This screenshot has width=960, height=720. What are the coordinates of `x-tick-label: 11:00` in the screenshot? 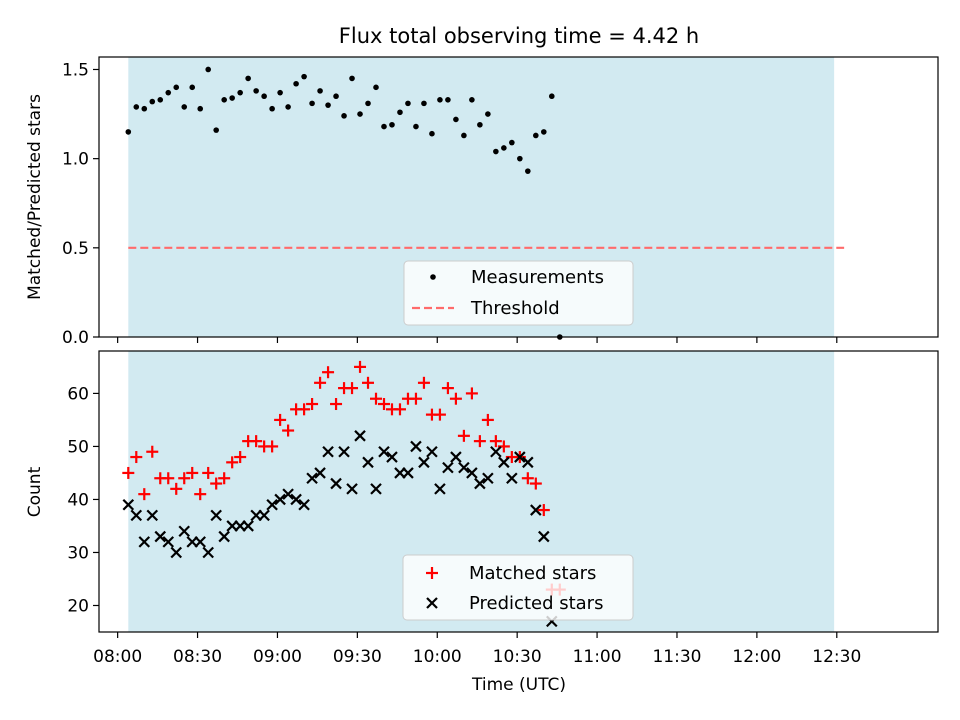 It's located at (597, 657).